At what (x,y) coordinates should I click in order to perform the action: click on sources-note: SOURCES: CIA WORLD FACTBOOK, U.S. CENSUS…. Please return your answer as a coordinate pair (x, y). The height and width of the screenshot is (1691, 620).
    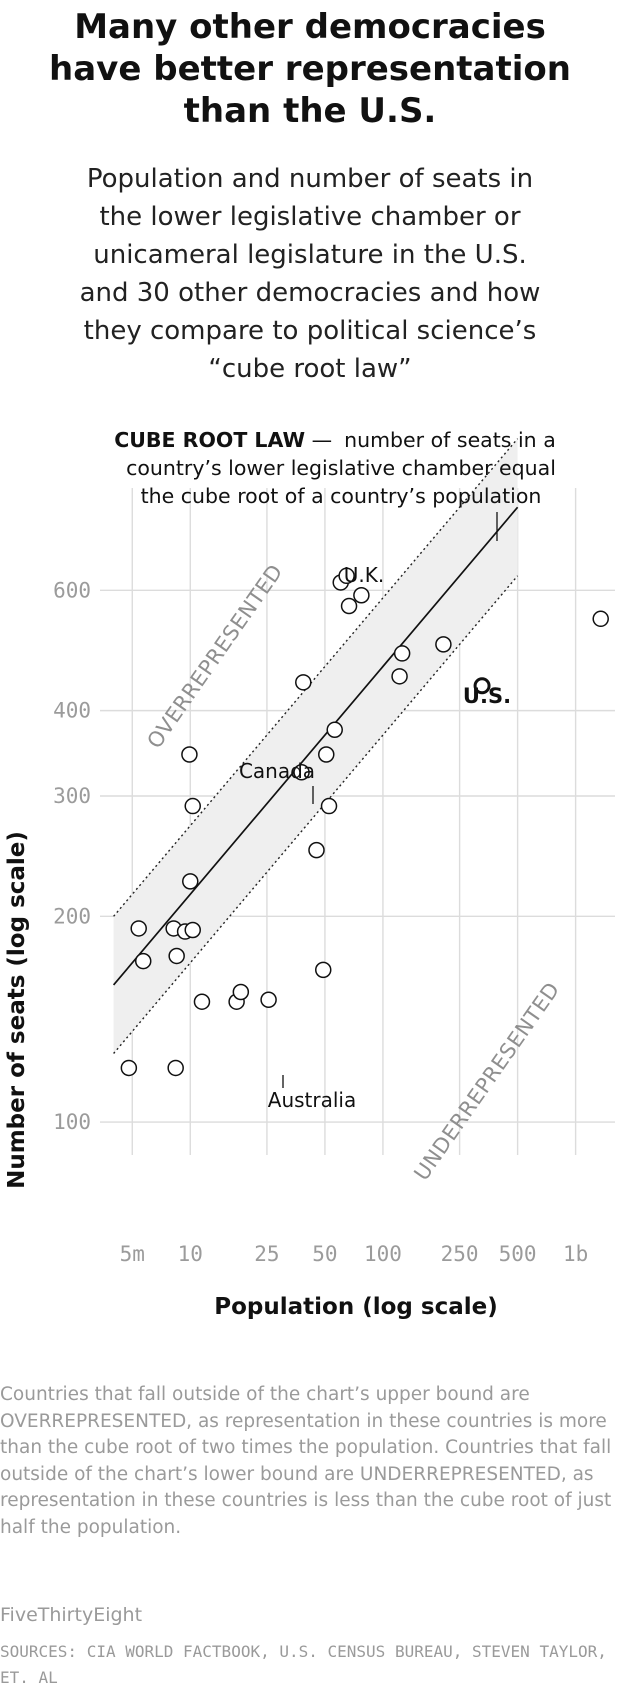
    Looking at the image, I should click on (303, 1664).